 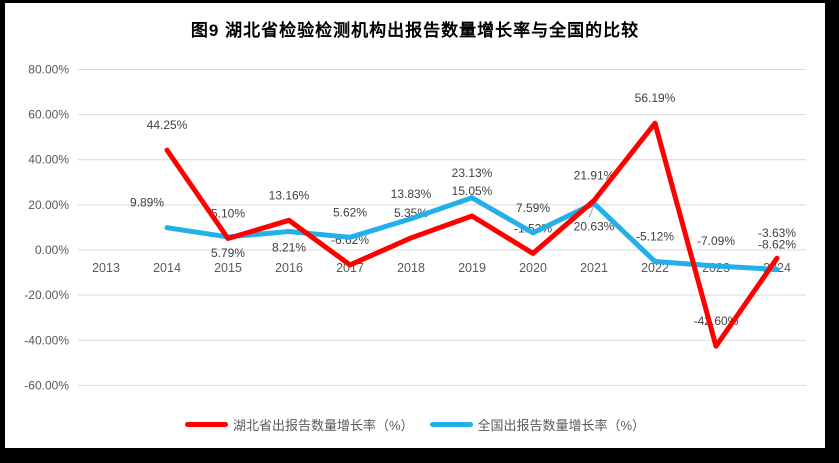 What do you see at coordinates (167, 268) in the screenshot?
I see `x-axis-tick-label: 2014` at bounding box center [167, 268].